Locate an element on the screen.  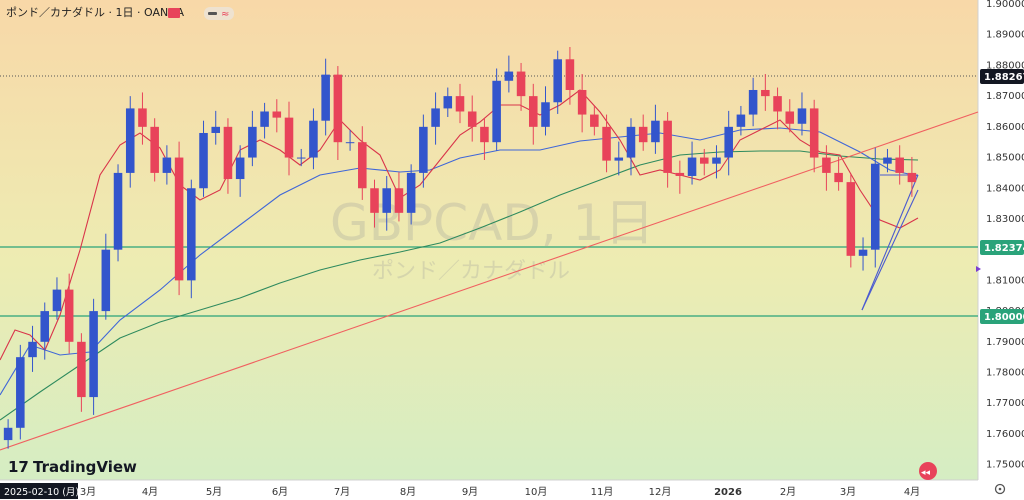
gear-icon is located at coordinates (1000, 489).